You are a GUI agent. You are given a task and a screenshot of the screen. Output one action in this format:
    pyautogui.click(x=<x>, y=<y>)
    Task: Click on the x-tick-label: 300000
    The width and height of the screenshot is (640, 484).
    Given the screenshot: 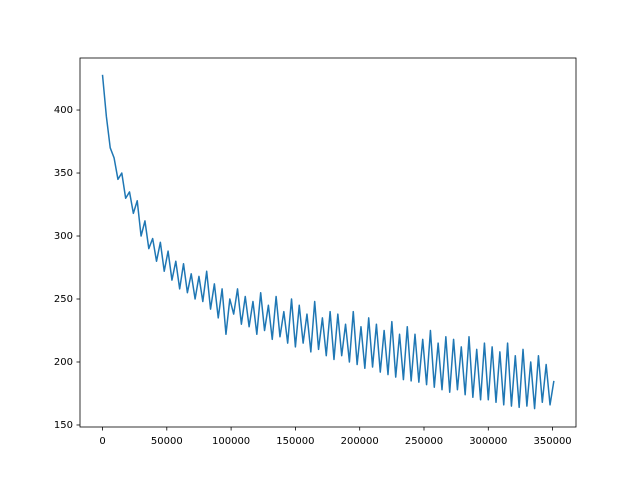 What is the action you would take?
    pyautogui.click(x=488, y=441)
    